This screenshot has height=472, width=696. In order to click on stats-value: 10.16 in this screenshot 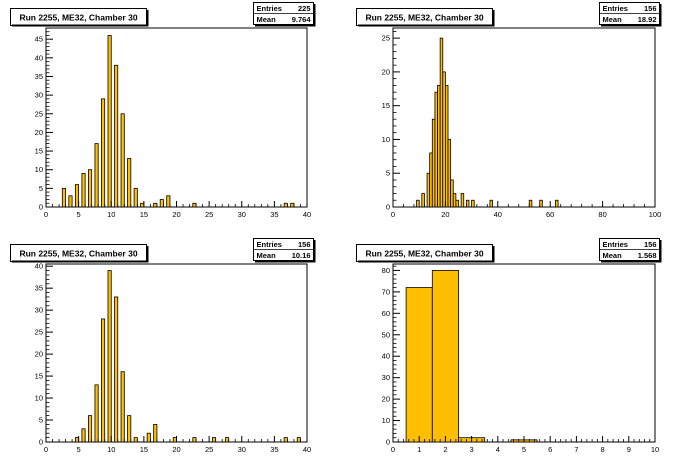, I will do `click(301, 255)`.